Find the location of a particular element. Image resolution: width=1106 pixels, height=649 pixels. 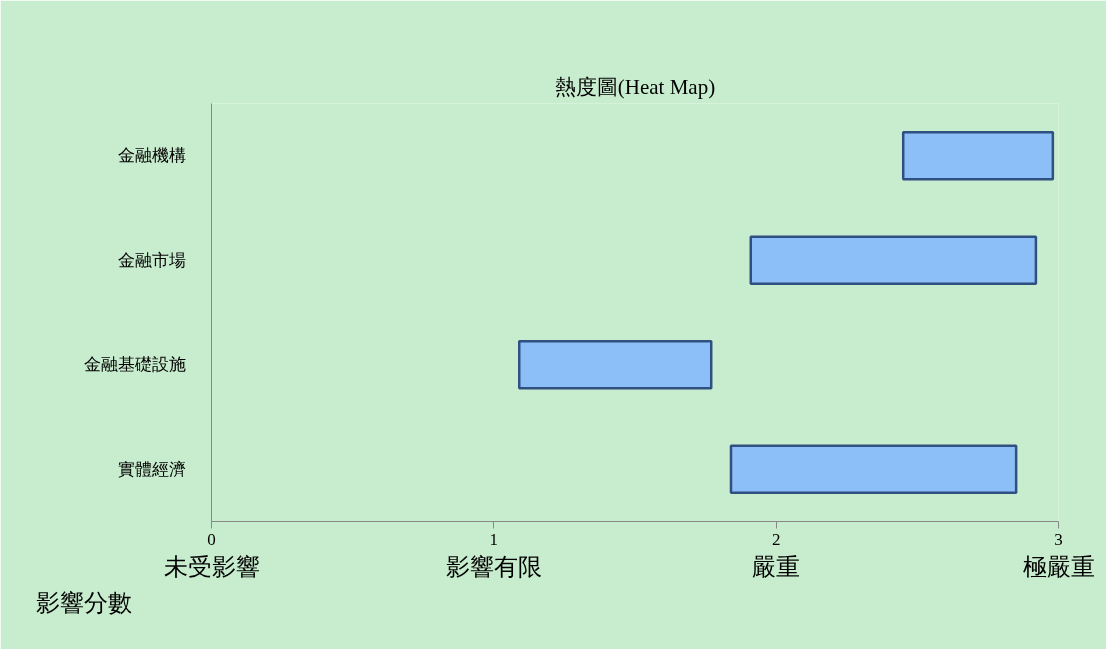

text: 嚴重 is located at coordinates (776, 566).